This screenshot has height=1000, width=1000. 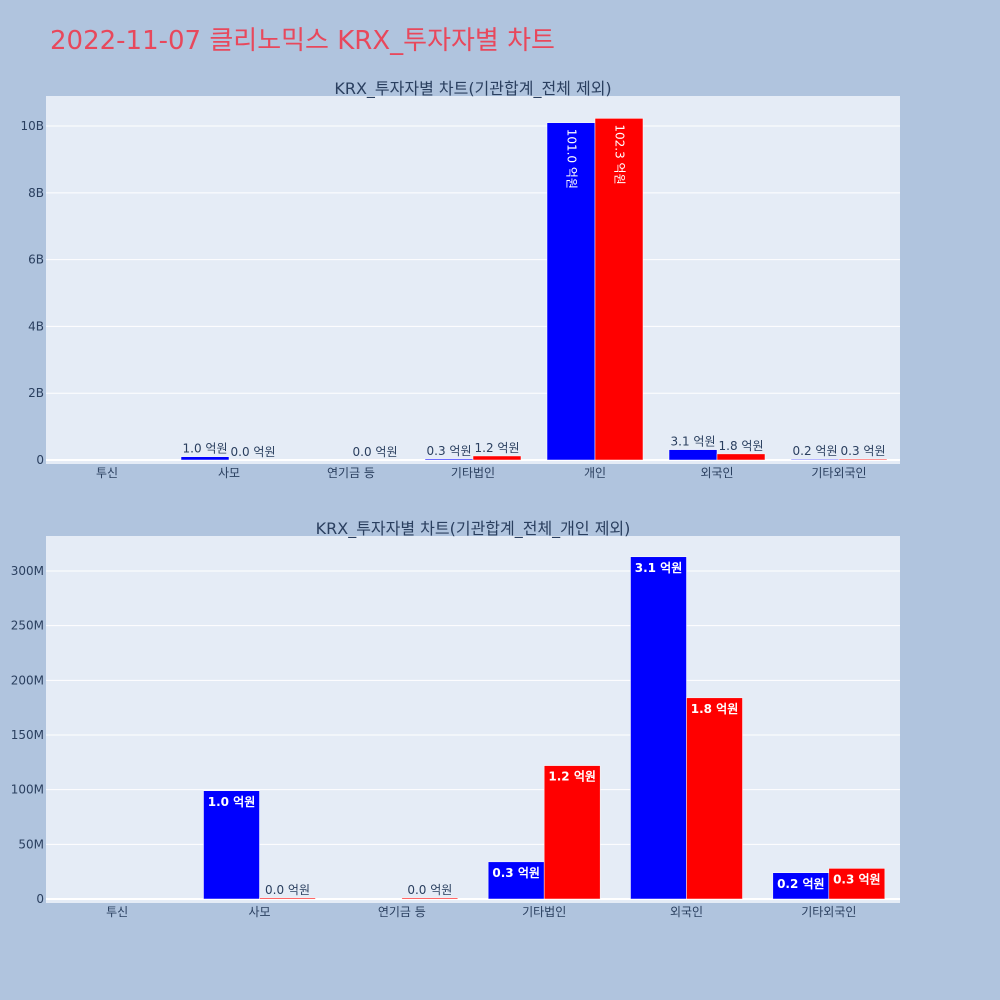 What do you see at coordinates (27, 735) in the screenshot?
I see `y-tick-label: 150M` at bounding box center [27, 735].